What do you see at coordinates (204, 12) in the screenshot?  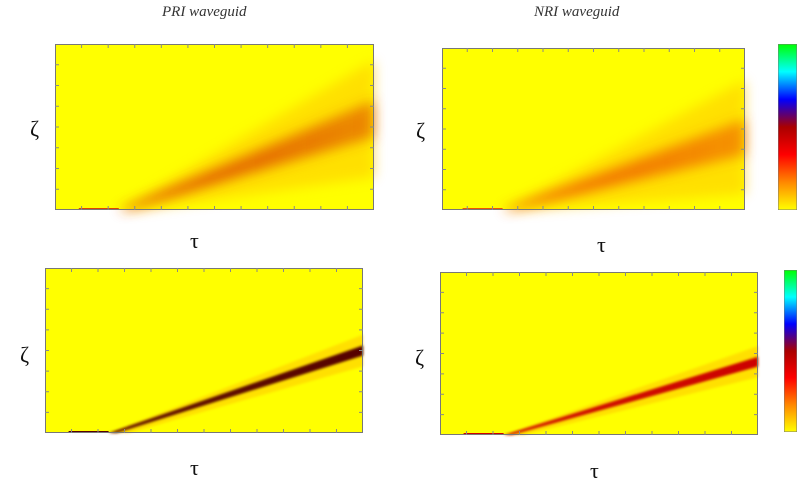 I see `title-pri-waveguid: PRI waveguid` at bounding box center [204, 12].